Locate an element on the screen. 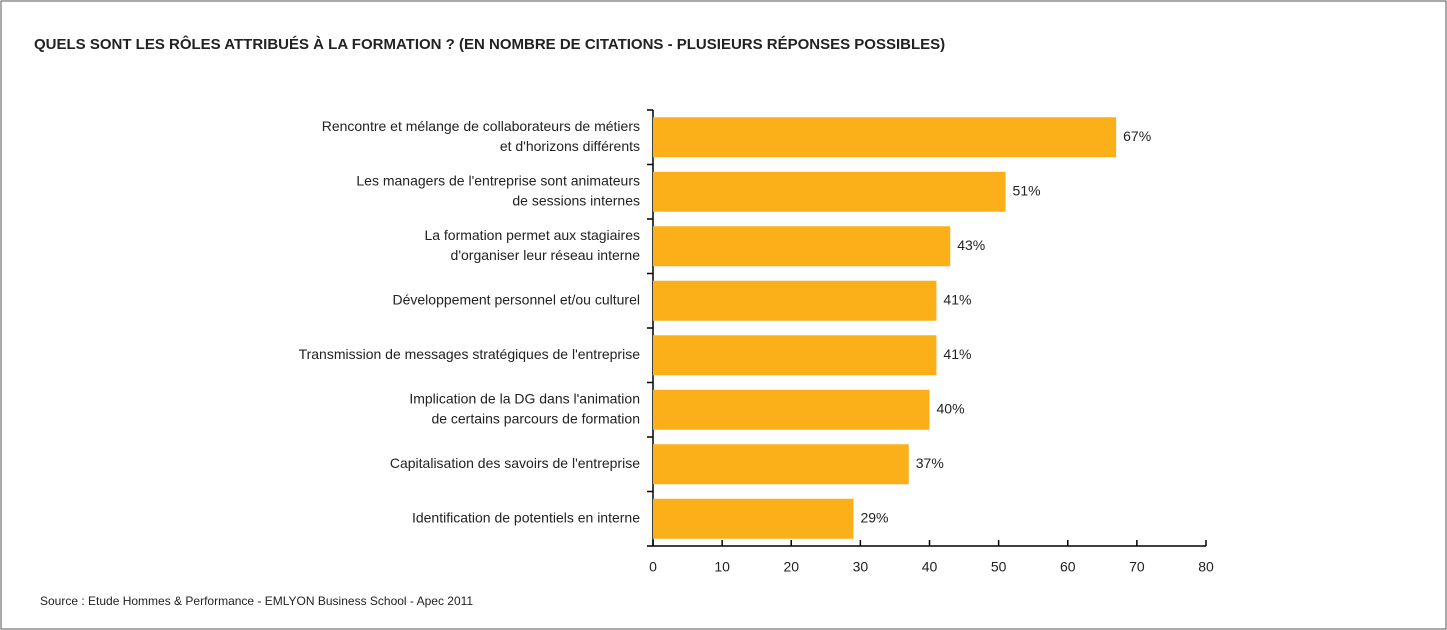 The image size is (1447, 630). x-tick-label: 0 is located at coordinates (653, 567).